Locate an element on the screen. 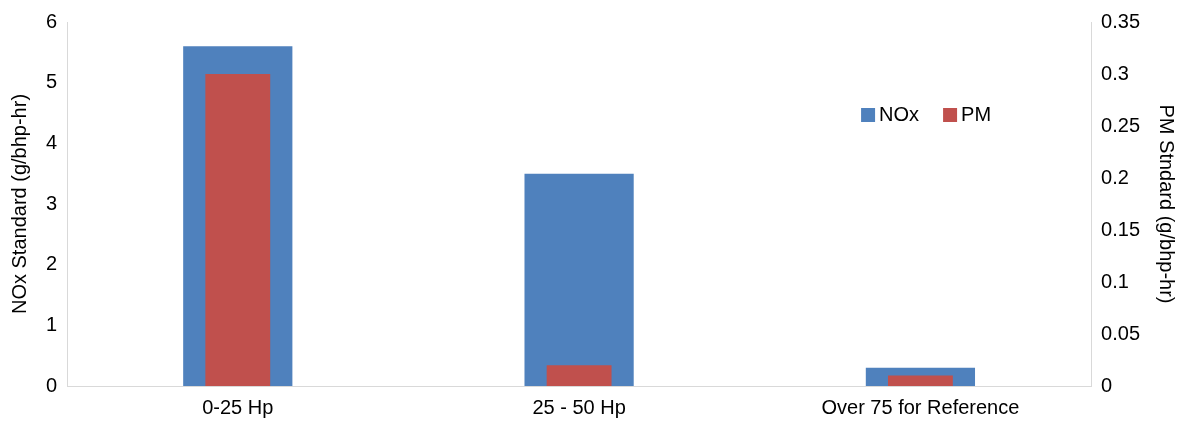 This screenshot has height=432, width=1186. y2-tick-label: 0.35 is located at coordinates (1121, 20).